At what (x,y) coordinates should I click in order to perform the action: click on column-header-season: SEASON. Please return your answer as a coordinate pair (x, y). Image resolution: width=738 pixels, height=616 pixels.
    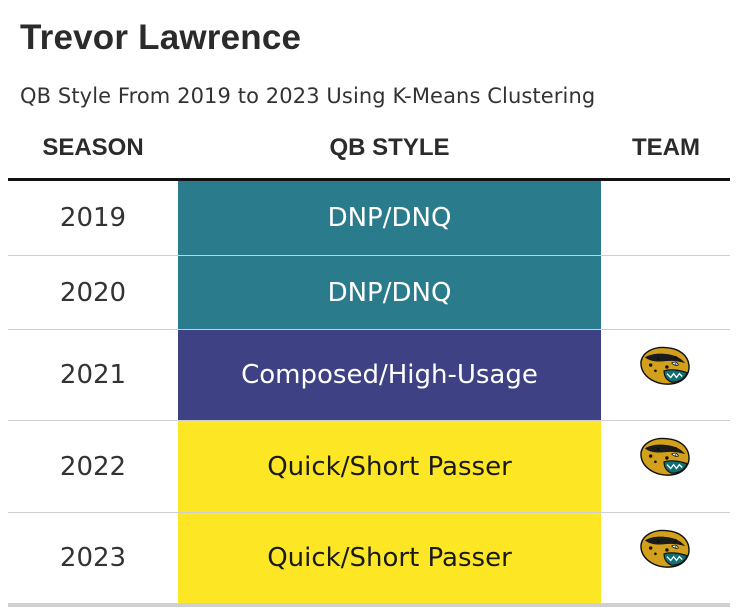
    Looking at the image, I should click on (93, 147).